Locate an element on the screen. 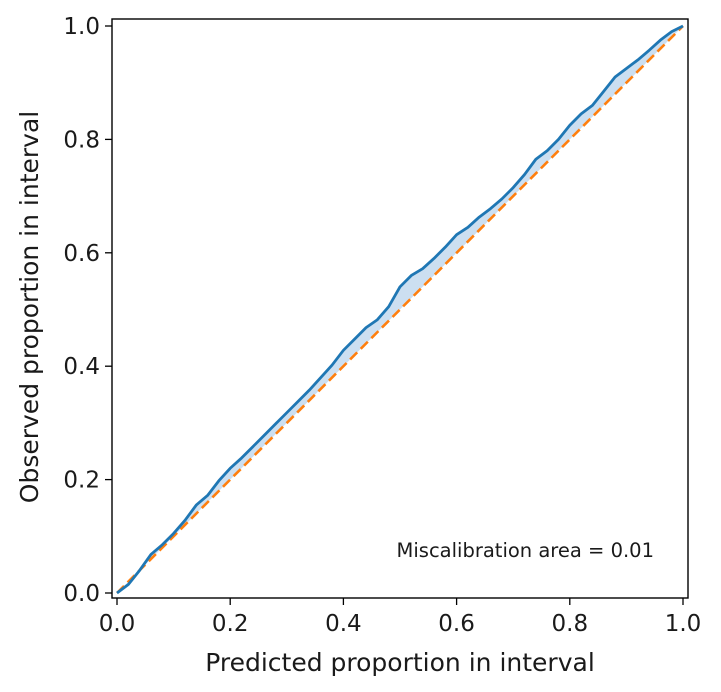 The image size is (721, 692). y-tick-label: 0.0 is located at coordinates (81, 594).